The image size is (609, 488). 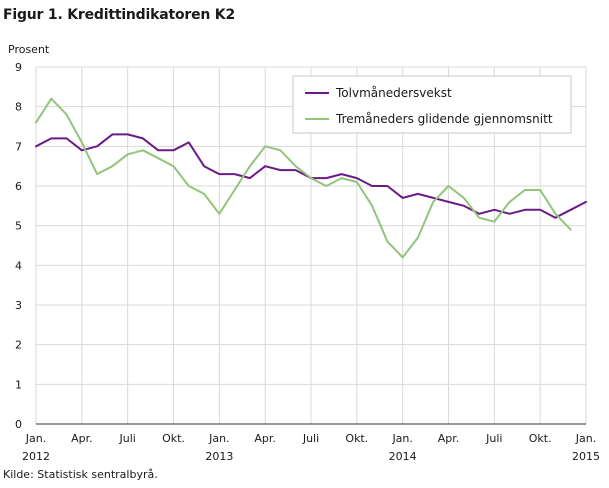 What do you see at coordinates (29, 49) in the screenshot?
I see `y-axis-title: Prosent` at bounding box center [29, 49].